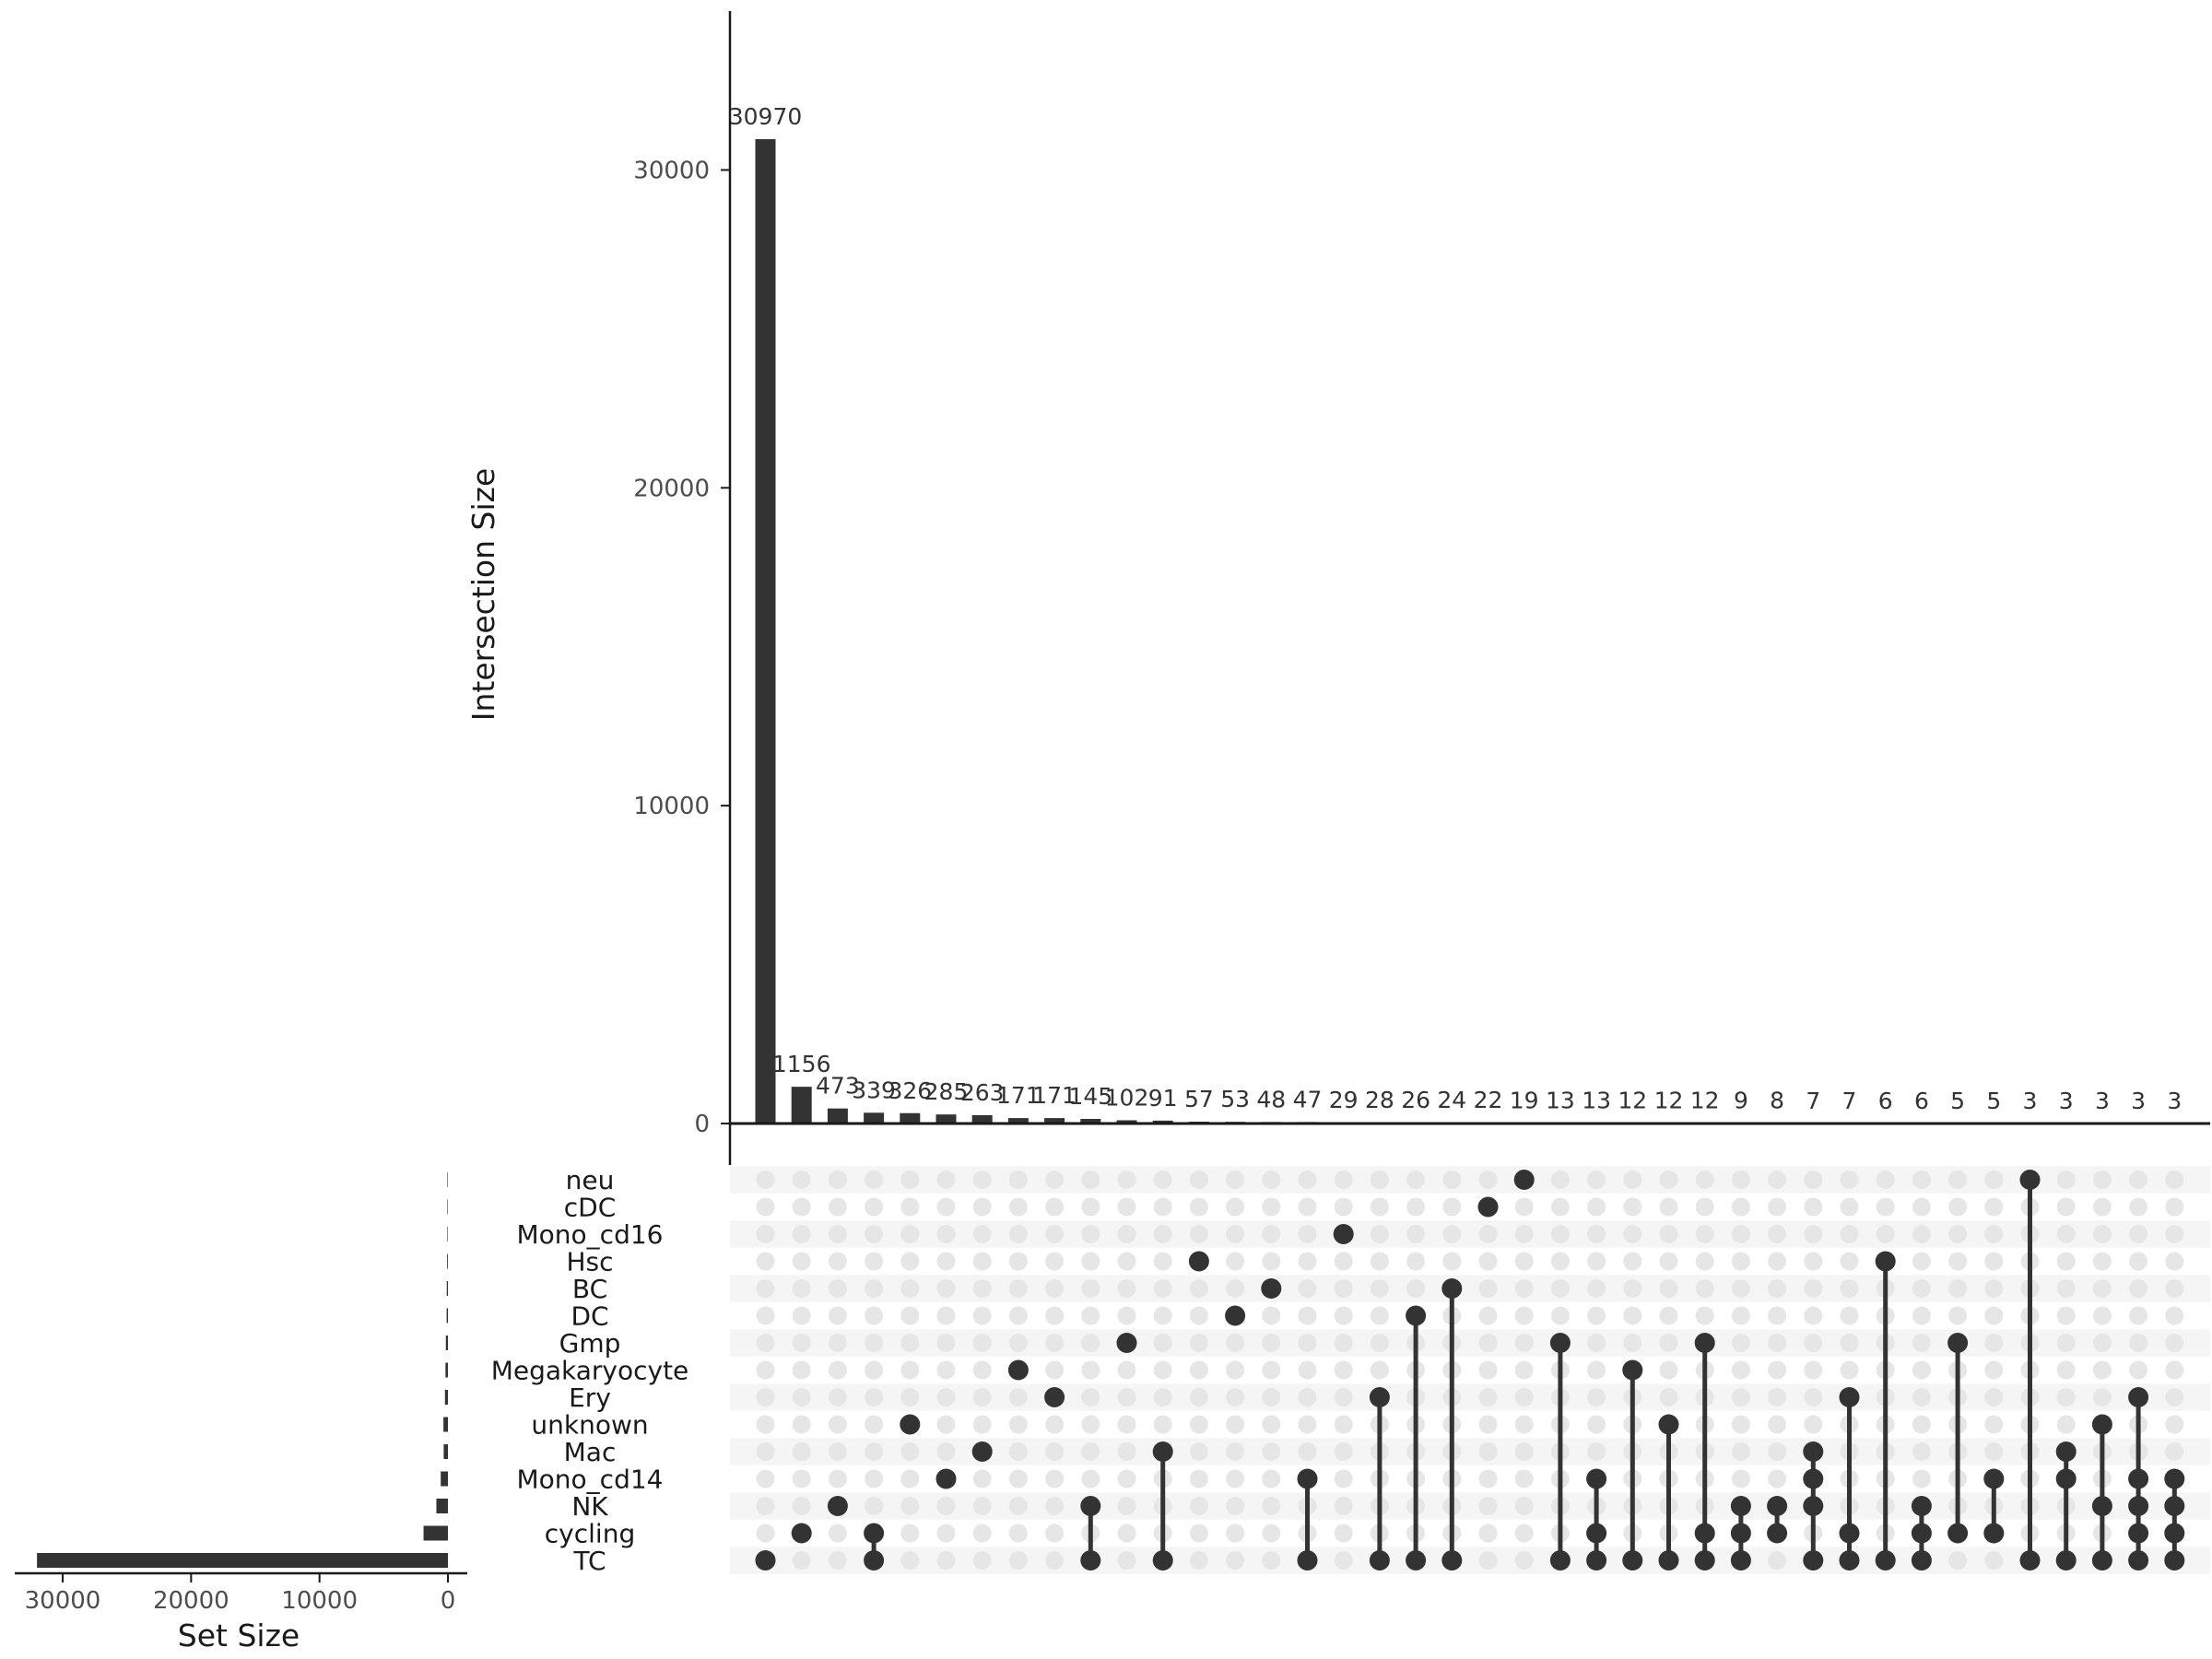 Image resolution: width=2212 pixels, height=1659 pixels. I want to click on intersection-bar-label: 1156, so click(801, 1064).